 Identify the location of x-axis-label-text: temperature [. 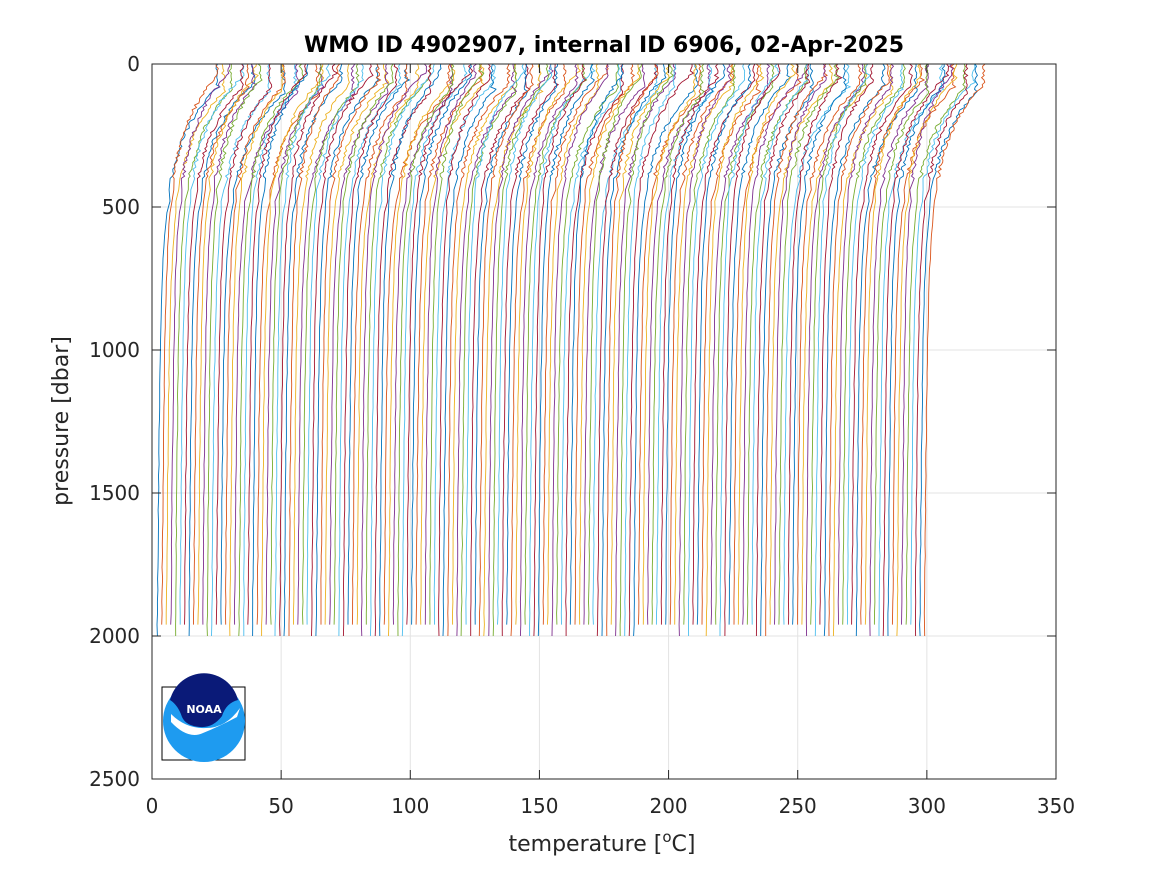
(585, 844).